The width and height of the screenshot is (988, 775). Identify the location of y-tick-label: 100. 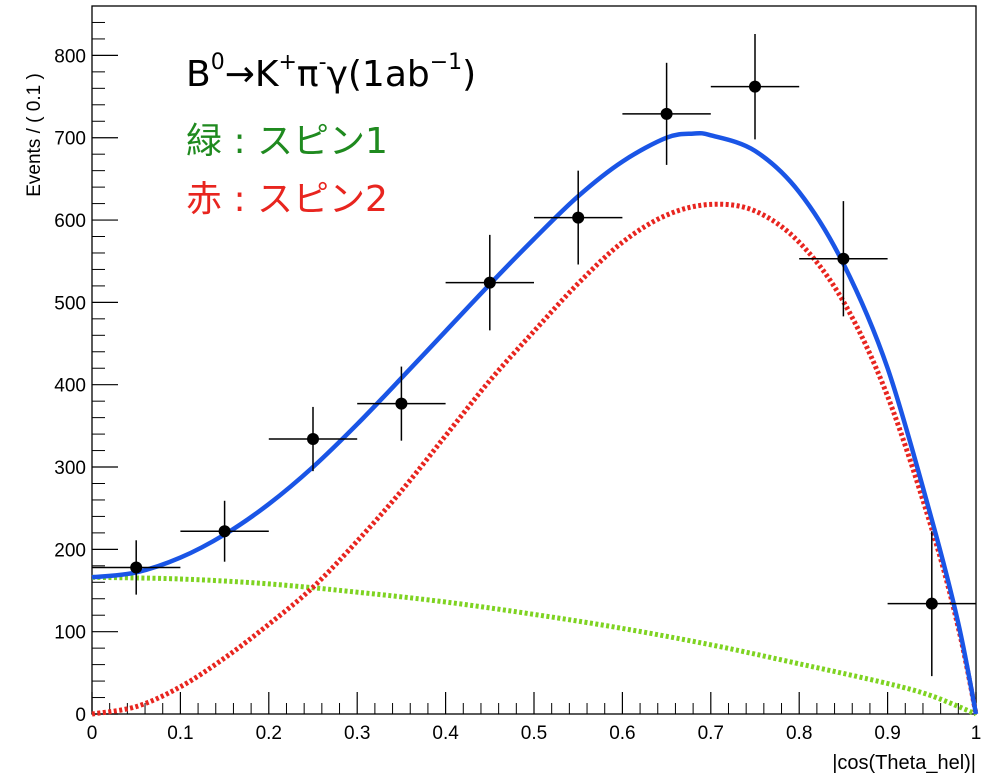
(70, 633).